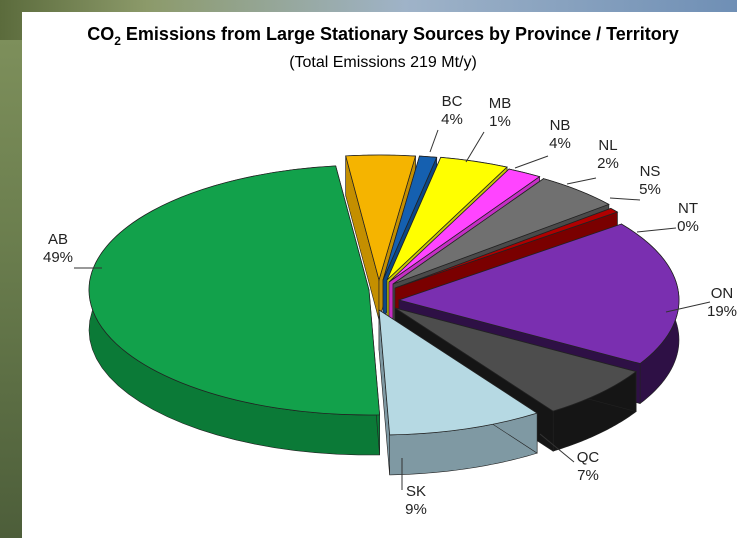  What do you see at coordinates (607, 145) in the screenshot?
I see `slice-label-nl: NL` at bounding box center [607, 145].